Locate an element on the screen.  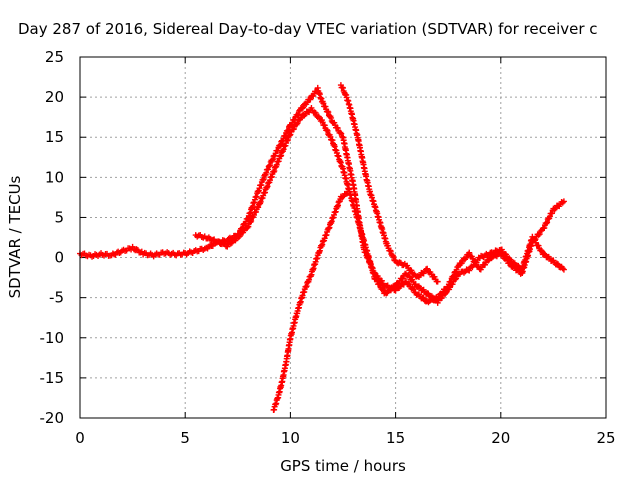
y-tick-label: -15 is located at coordinates (52, 378).